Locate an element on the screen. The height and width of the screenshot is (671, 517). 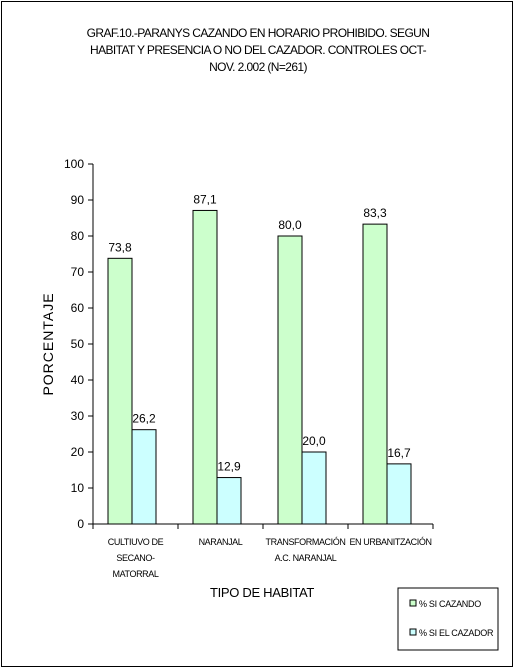
category-label: MATORRAL is located at coordinates (136, 574).